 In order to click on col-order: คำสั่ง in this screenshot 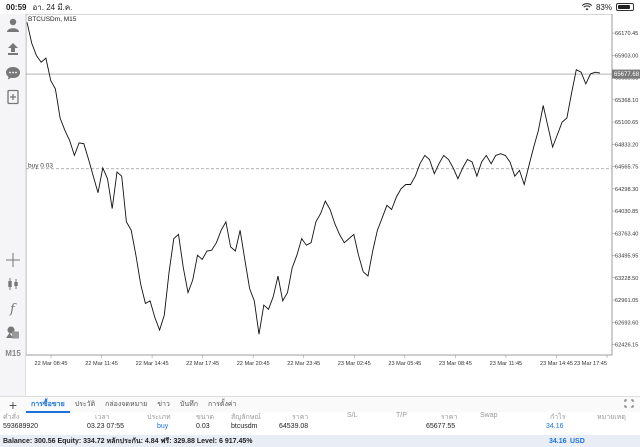, I will do `click(11, 417)`.